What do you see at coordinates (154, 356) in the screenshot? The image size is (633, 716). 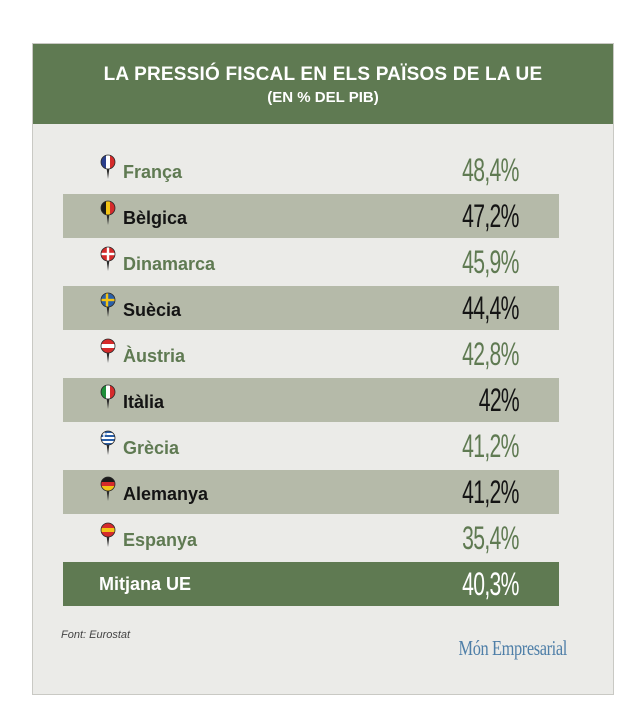 I see `country-name: Àustria` at bounding box center [154, 356].